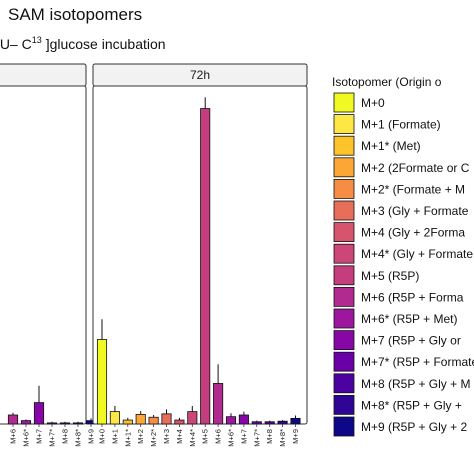  I want to click on legend-entry: M+4 (Gly + 2Forma, so click(413, 233).